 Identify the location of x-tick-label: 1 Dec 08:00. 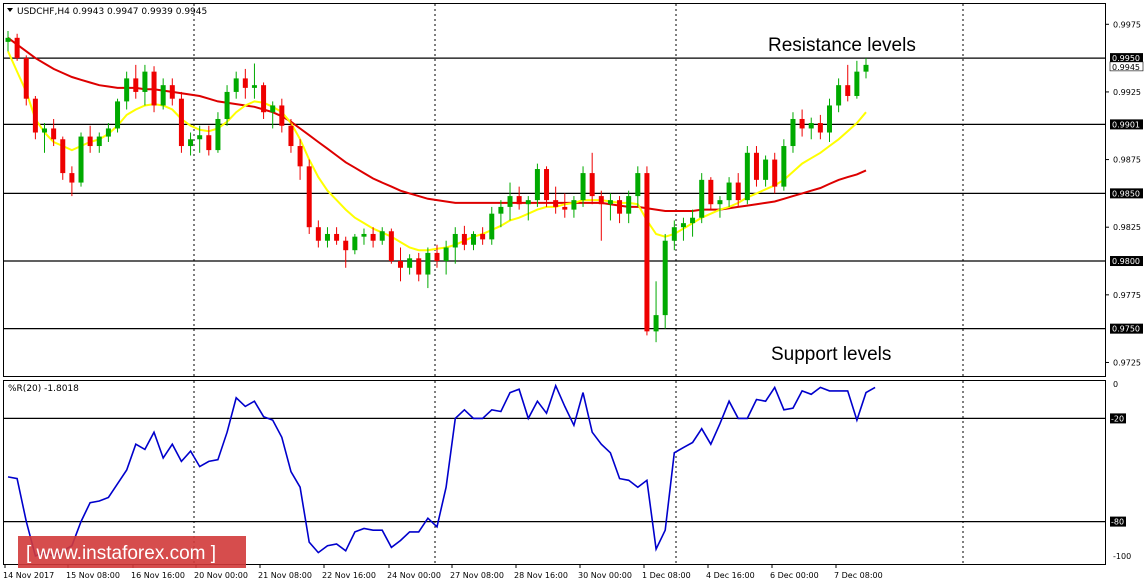
(666, 575).